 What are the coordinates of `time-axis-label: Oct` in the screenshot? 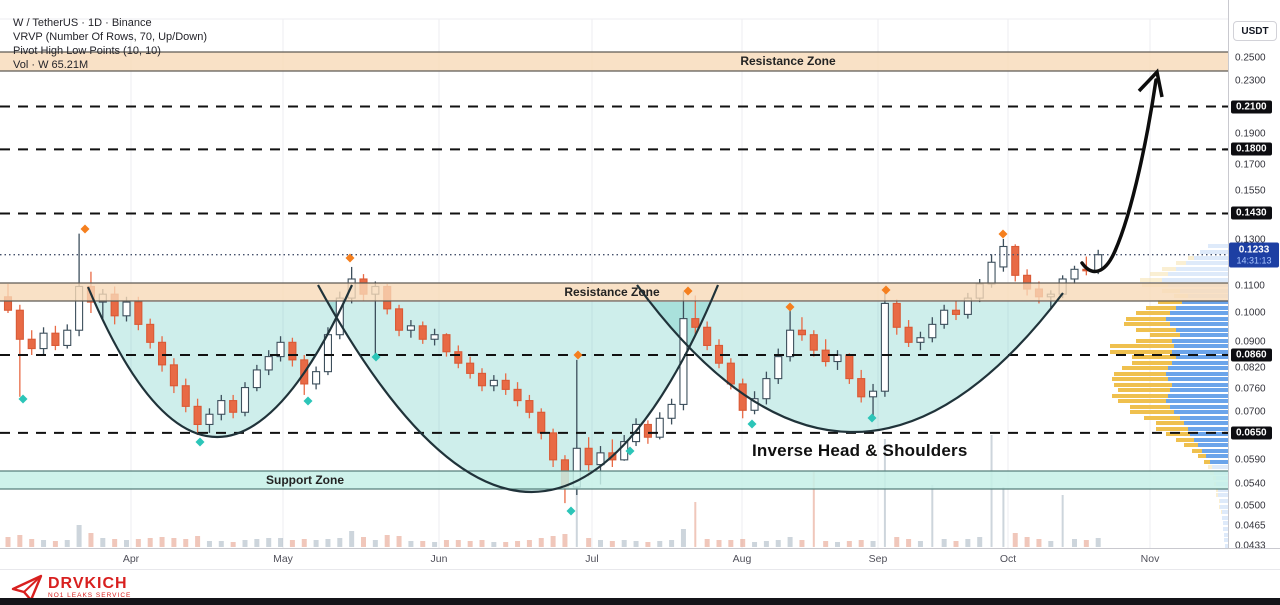 It's located at (1008, 559).